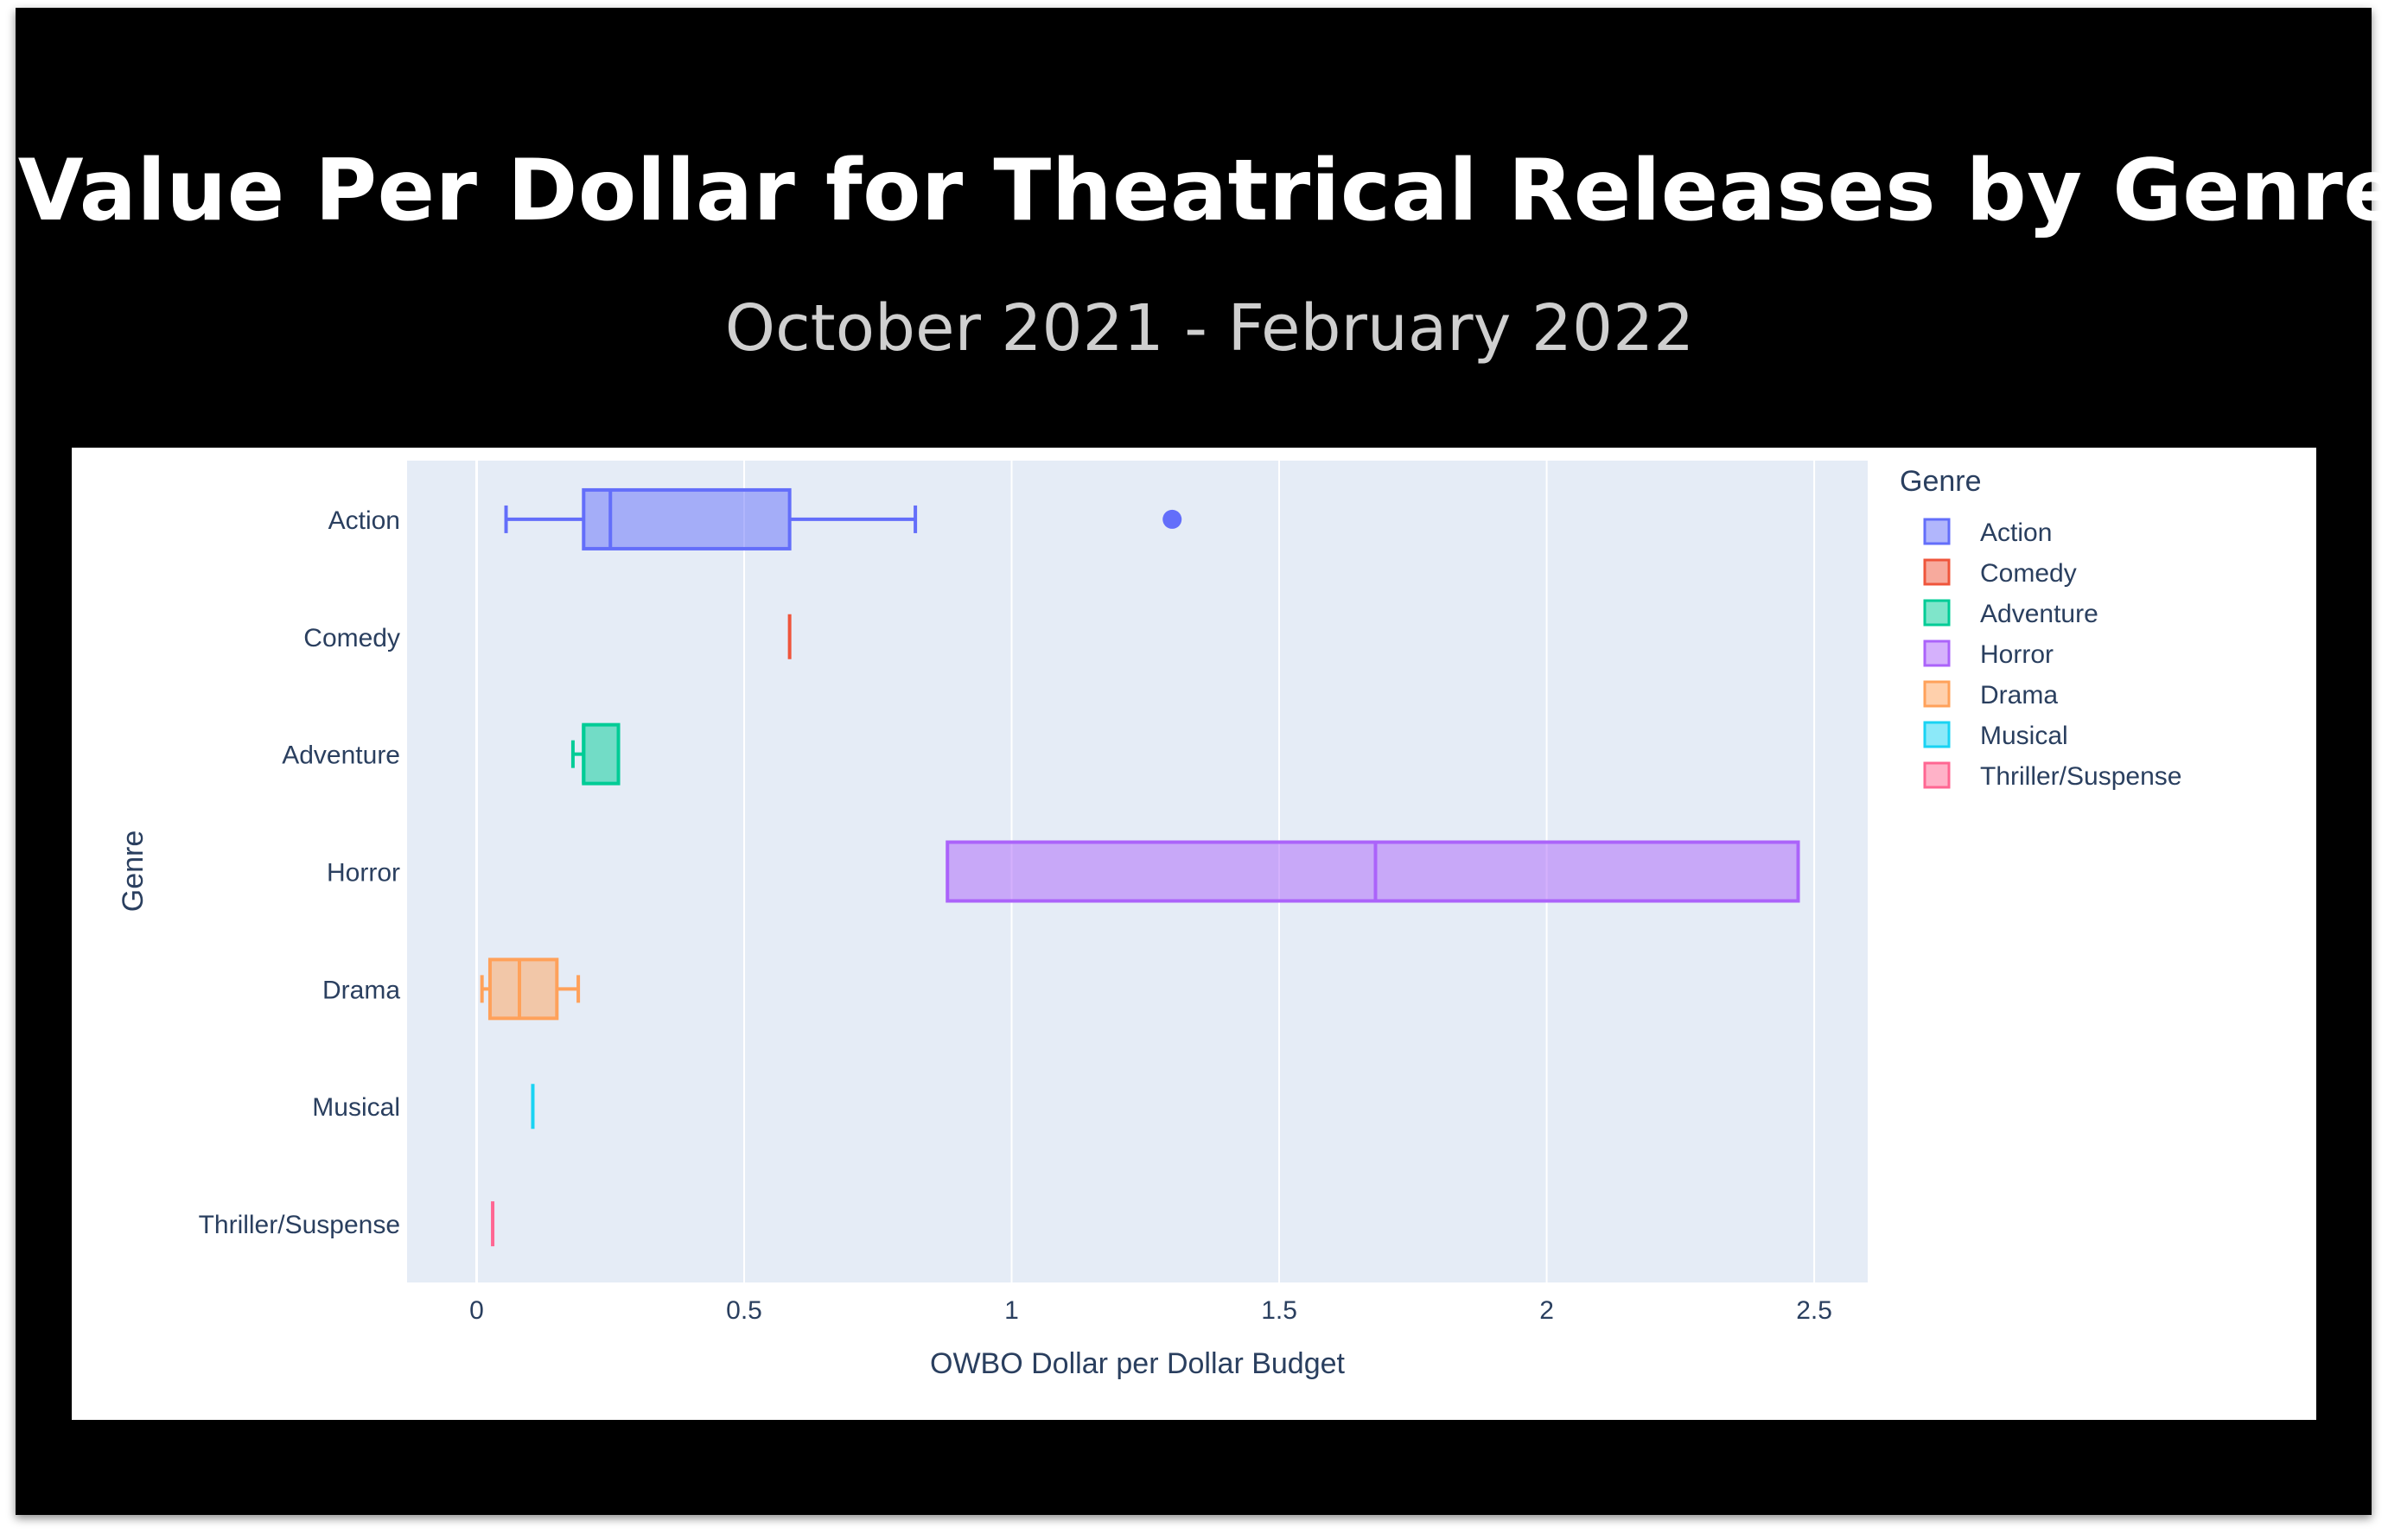 The image size is (2388, 1540). What do you see at coordinates (843, 518) in the screenshot?
I see `box-action` at bounding box center [843, 518].